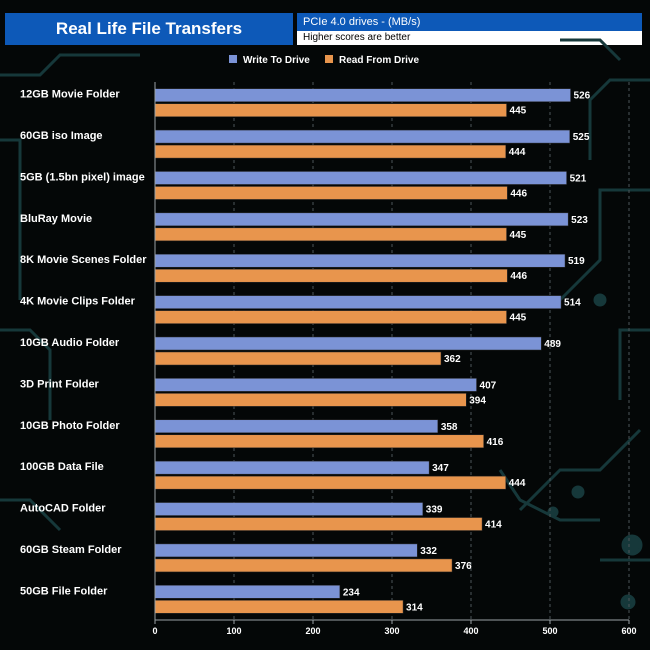  What do you see at coordinates (351, 592) in the screenshot?
I see `value-label: 234` at bounding box center [351, 592].